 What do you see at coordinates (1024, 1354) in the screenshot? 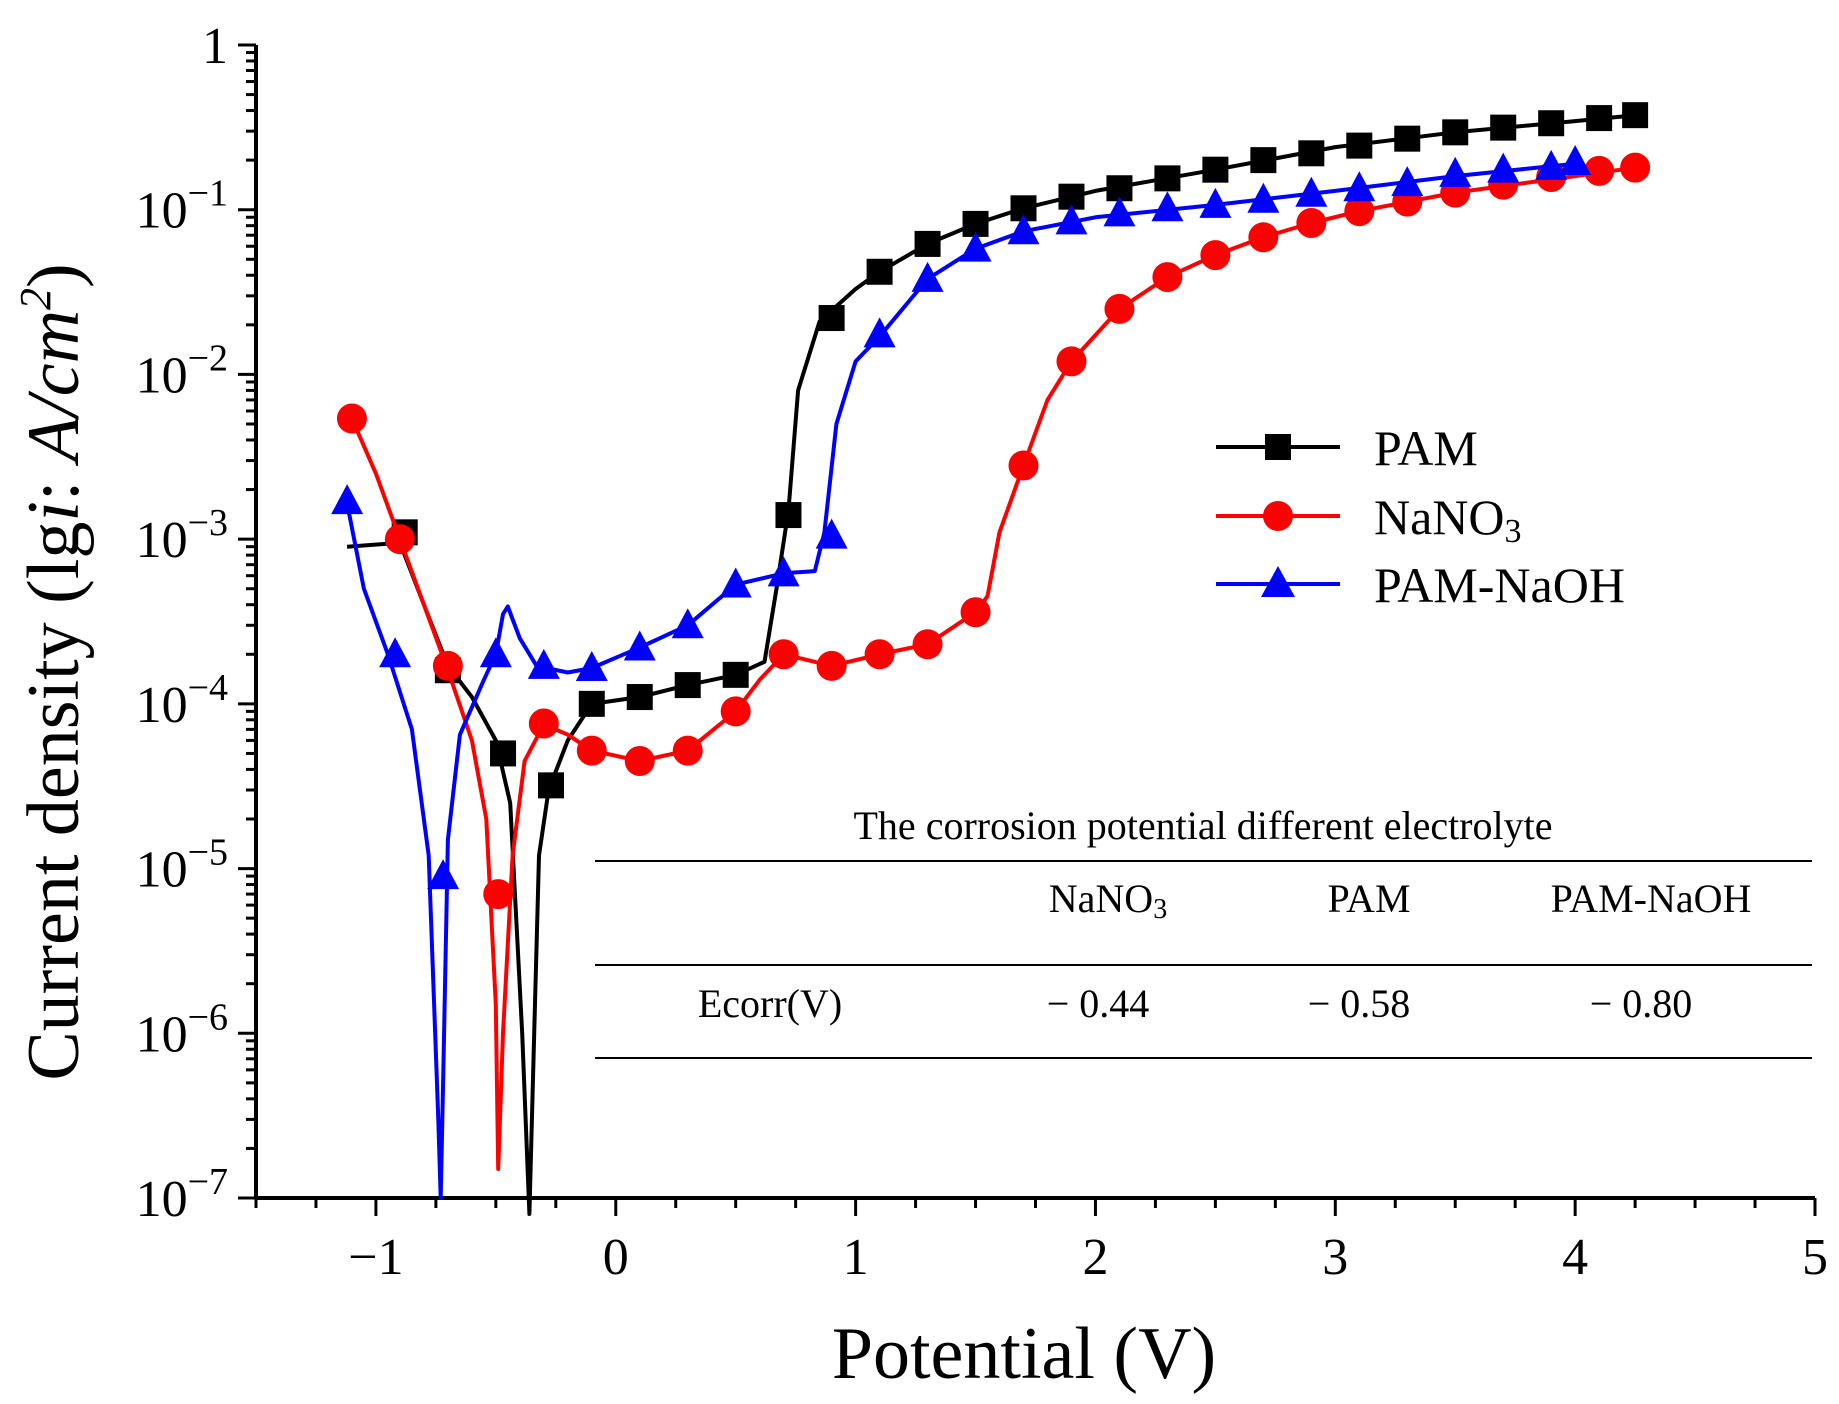
I see `x-axis-title: Potential (V)` at bounding box center [1024, 1354].